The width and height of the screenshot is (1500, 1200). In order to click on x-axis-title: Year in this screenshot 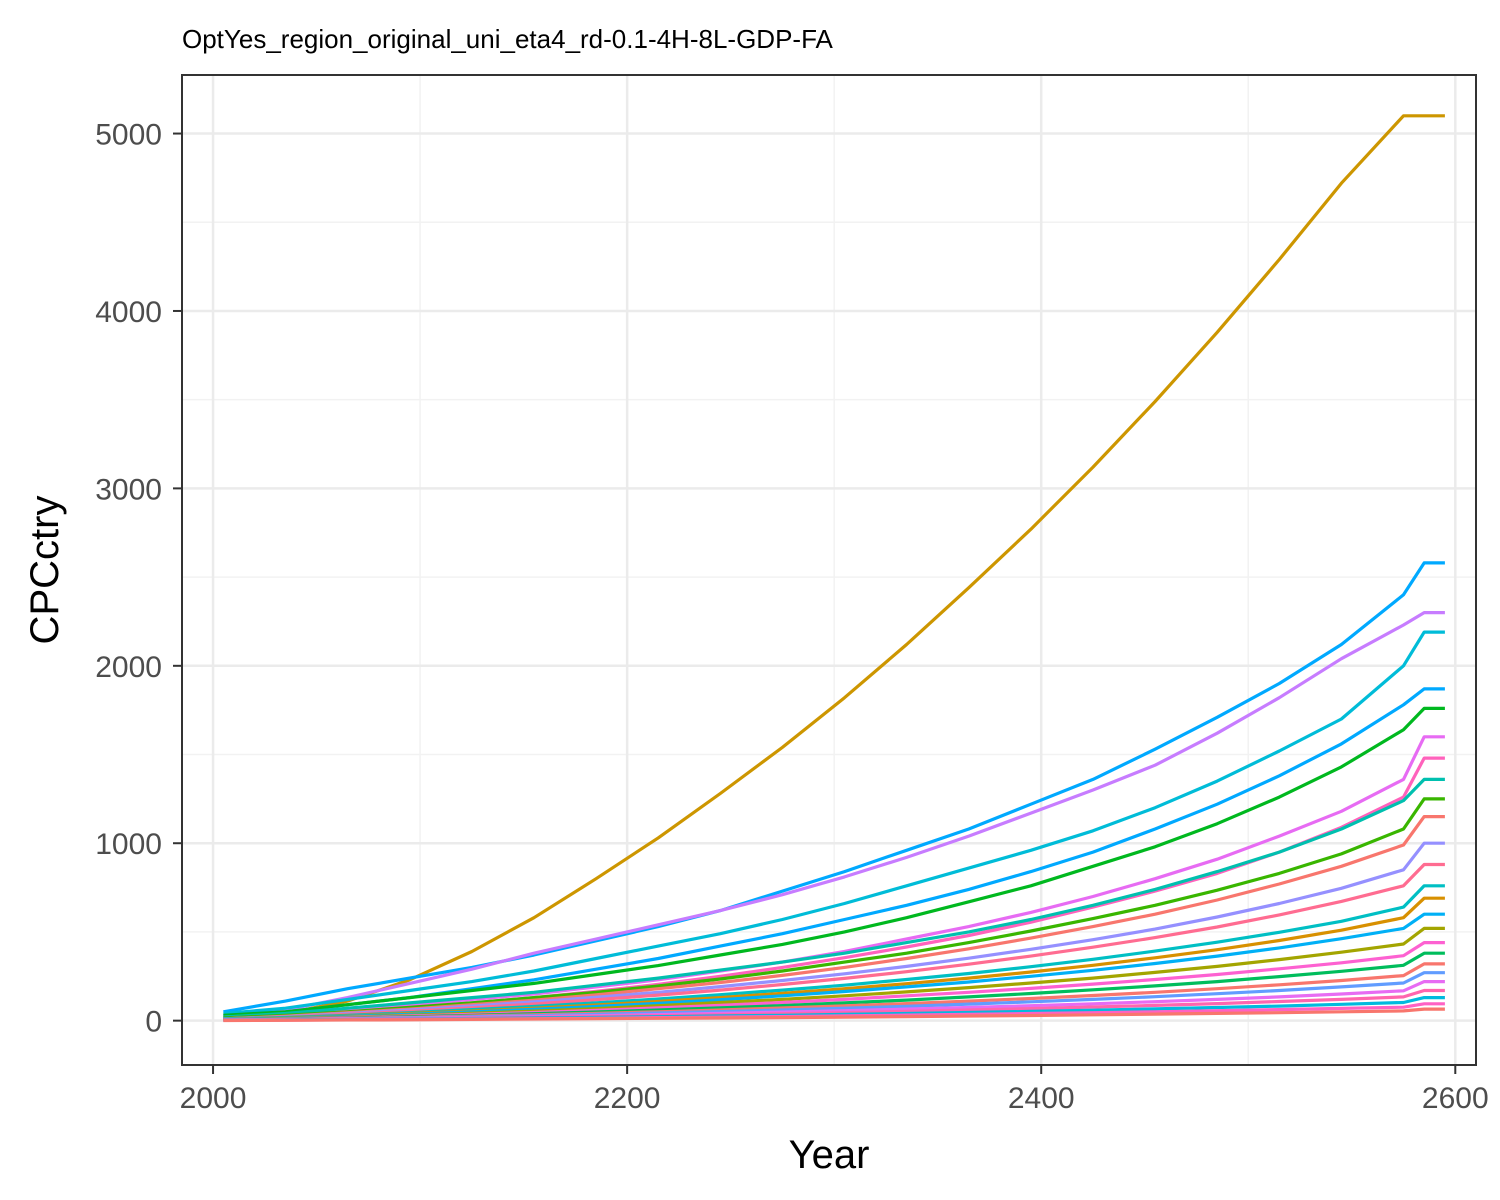, I will do `click(829, 1155)`.